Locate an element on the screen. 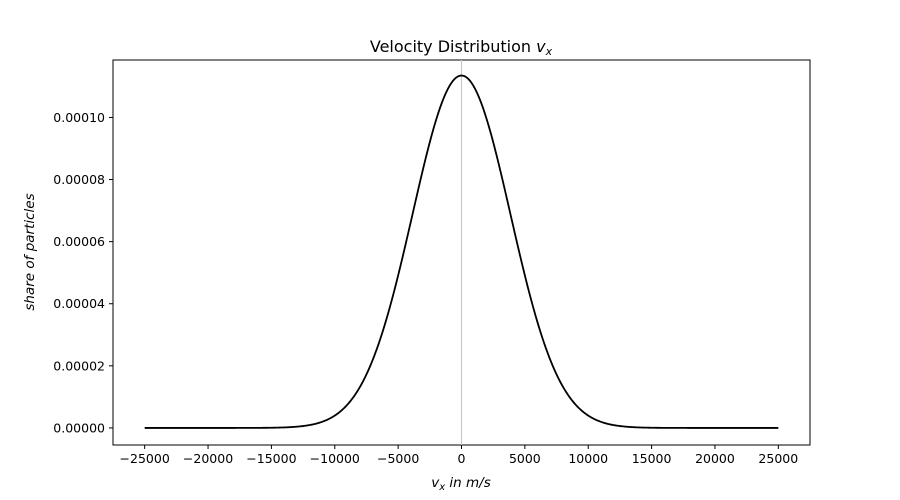 This screenshot has height=500, width=900. x-tick-label: −5000 is located at coordinates (398, 458).